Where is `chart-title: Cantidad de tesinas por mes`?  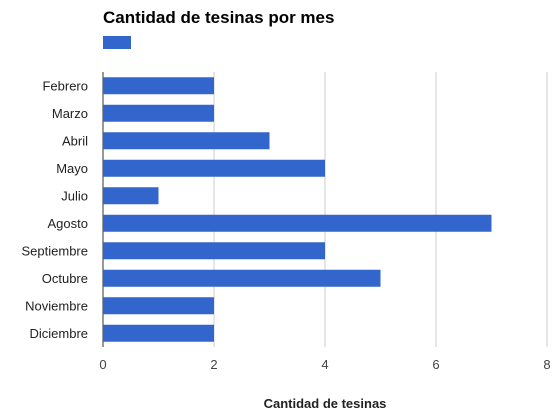 chart-title: Cantidad de tesinas por mes is located at coordinates (218, 17).